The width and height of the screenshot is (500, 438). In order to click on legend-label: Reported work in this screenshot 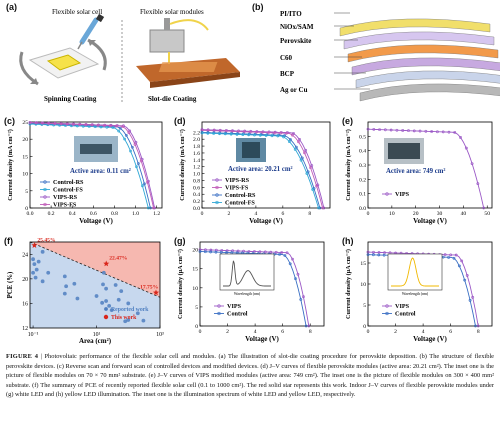, I will do `click(130, 310)`.